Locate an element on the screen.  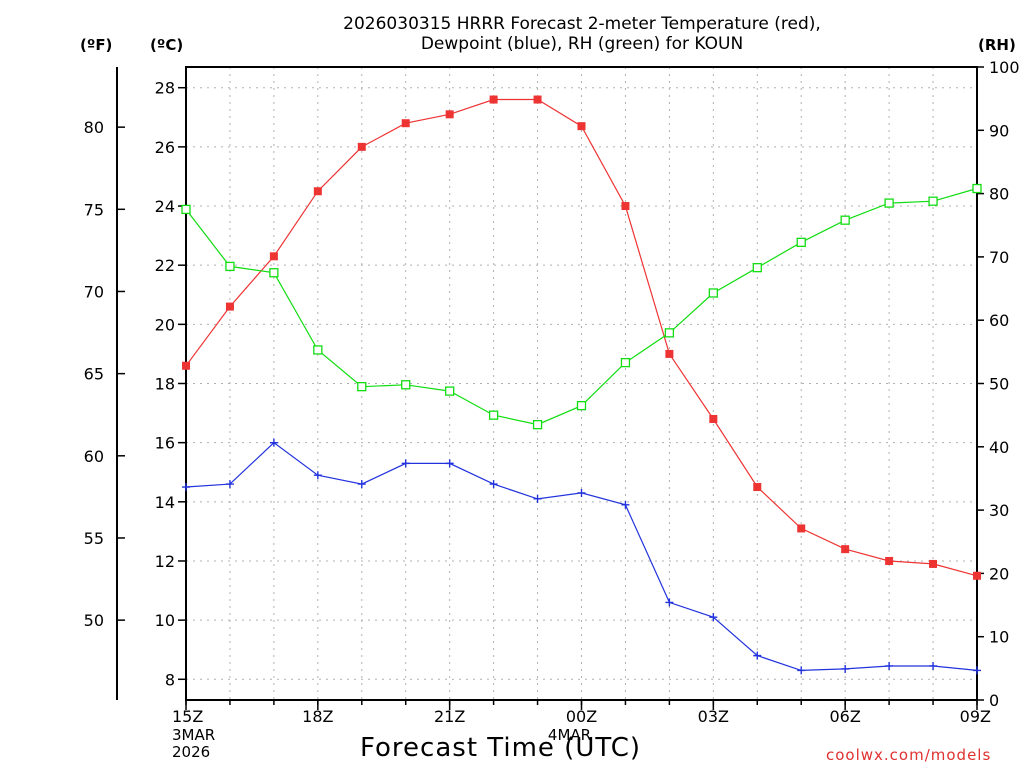
rh-tick-label: 0 is located at coordinates (994, 700).